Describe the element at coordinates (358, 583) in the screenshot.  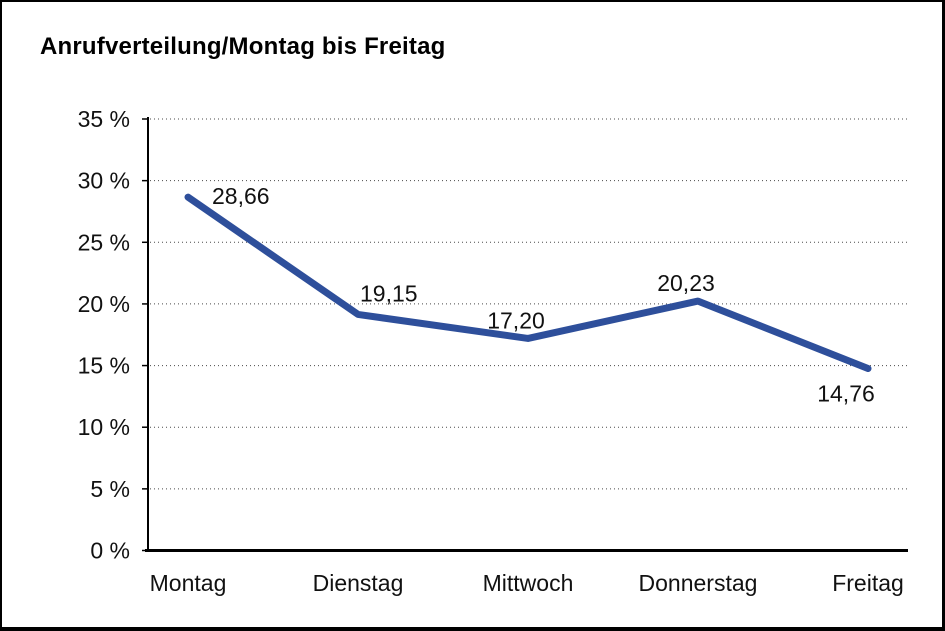
I see `x-axis-label: Dienstag` at that location.